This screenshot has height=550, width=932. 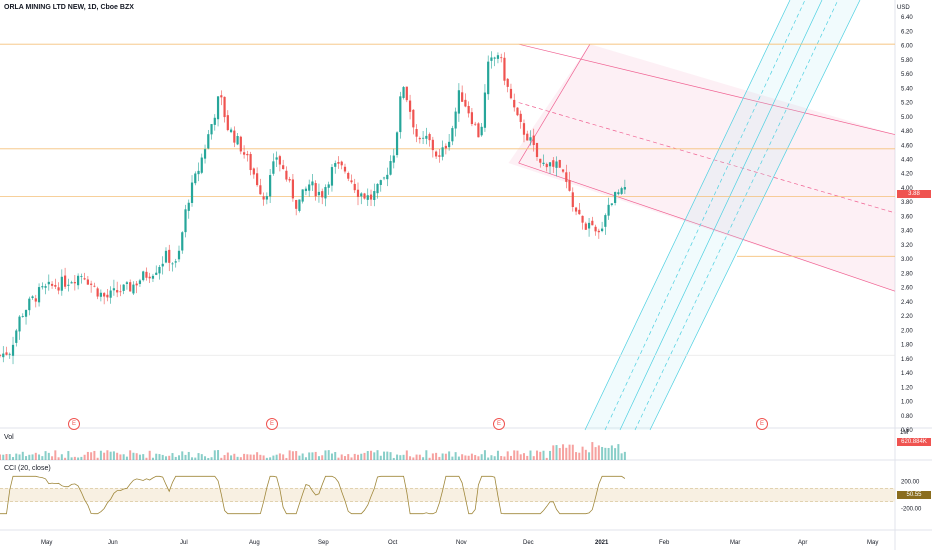 What do you see at coordinates (907, 431) in the screenshot?
I see `y-tick-label: 0.60` at bounding box center [907, 431].